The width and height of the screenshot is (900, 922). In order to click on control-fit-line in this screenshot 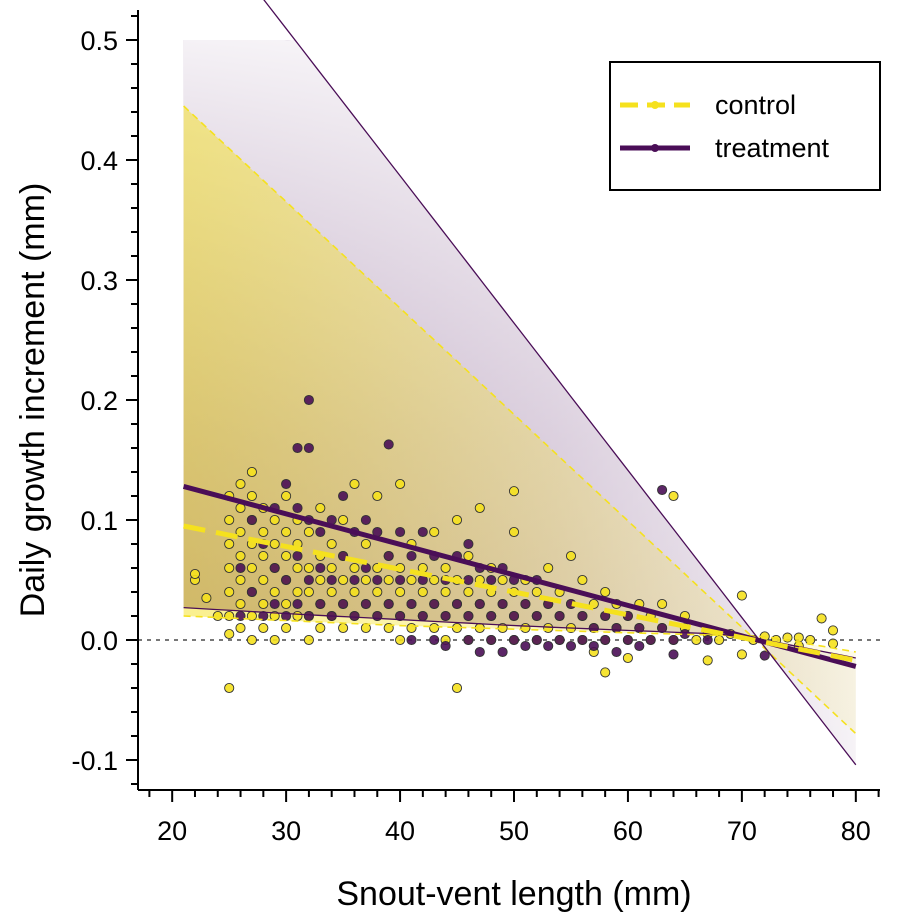, I will do `click(520, 593)`.